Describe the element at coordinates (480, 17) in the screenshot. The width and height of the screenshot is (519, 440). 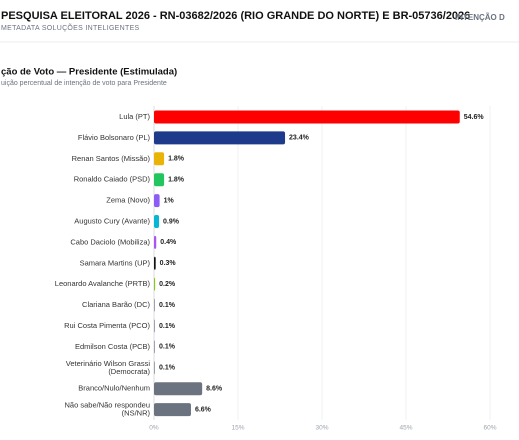
I see `tab: INTENÇÃO D` at that location.